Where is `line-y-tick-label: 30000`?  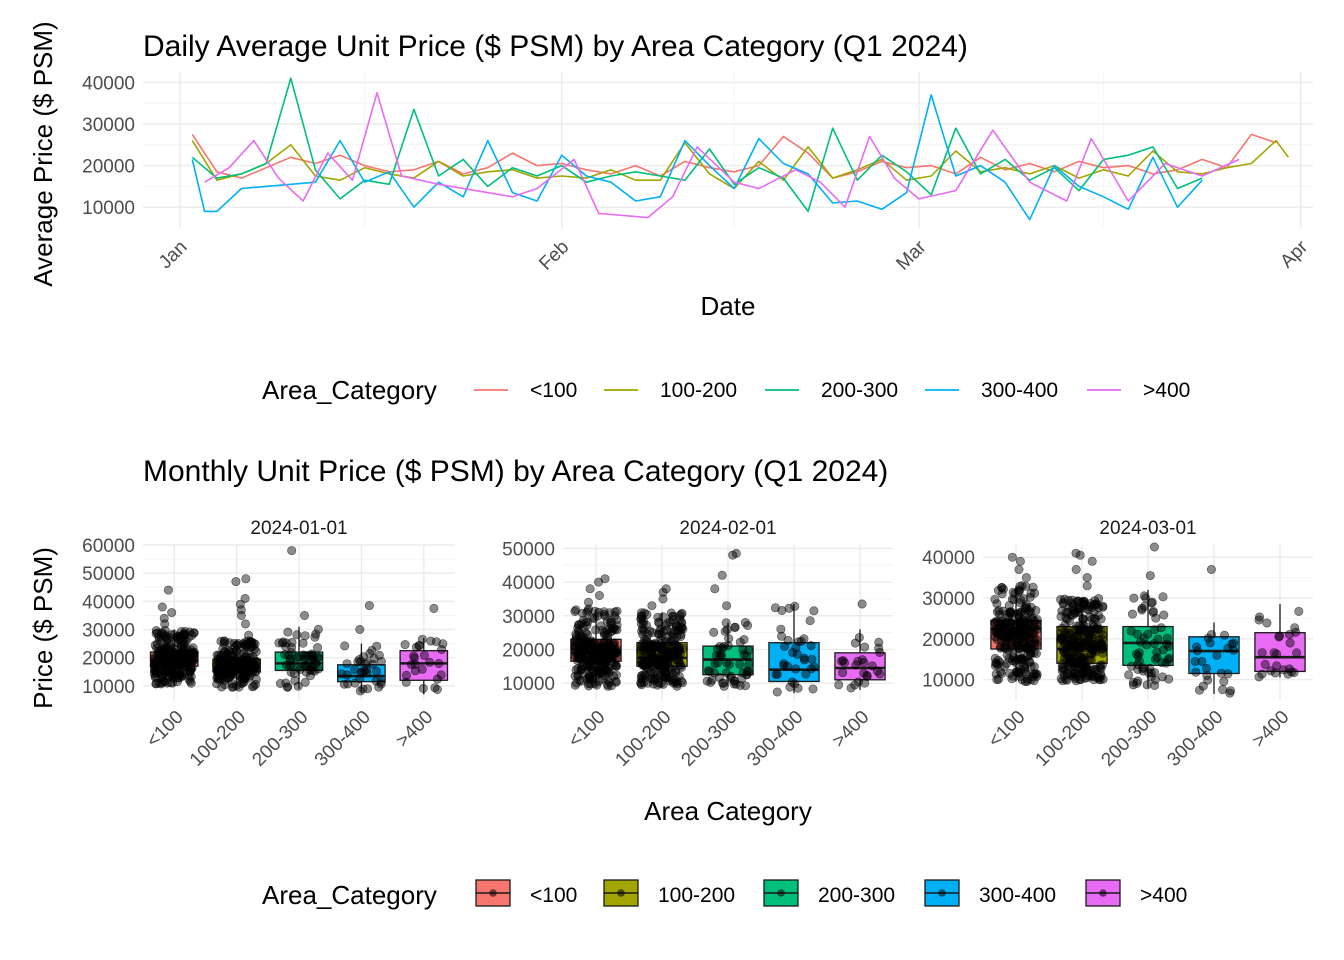 line-y-tick-label: 30000 is located at coordinates (108, 125).